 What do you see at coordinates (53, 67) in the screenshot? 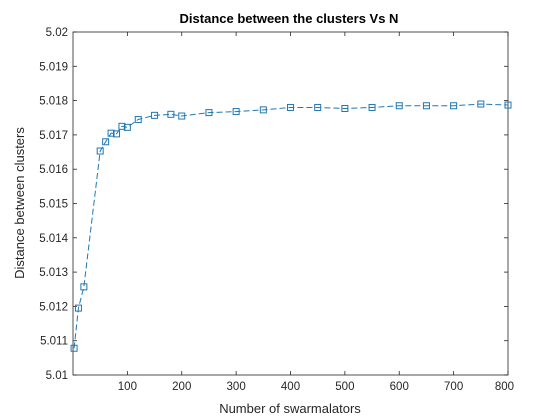
I see `y-tick-label: 5.019` at bounding box center [53, 67].